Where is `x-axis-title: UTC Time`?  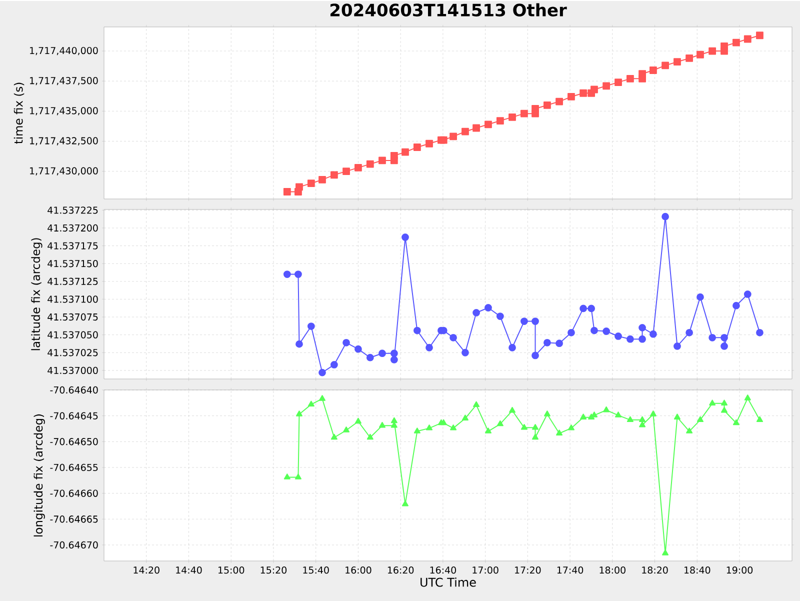 x-axis-title: UTC Time is located at coordinates (448, 582).